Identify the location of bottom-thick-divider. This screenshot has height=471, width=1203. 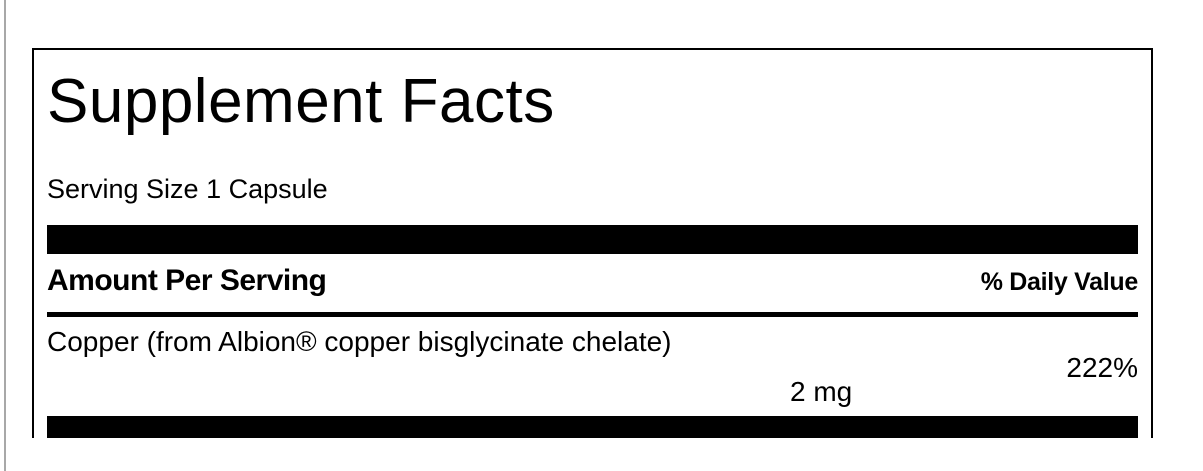
(592, 427).